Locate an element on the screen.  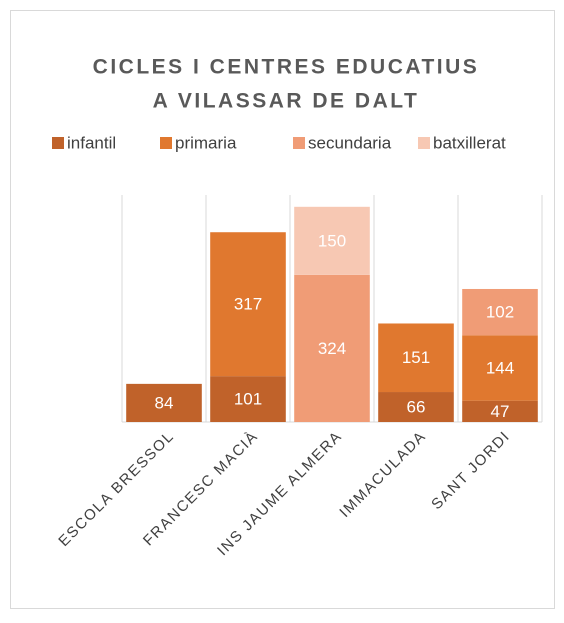
data-label: 101 is located at coordinates (248, 399).